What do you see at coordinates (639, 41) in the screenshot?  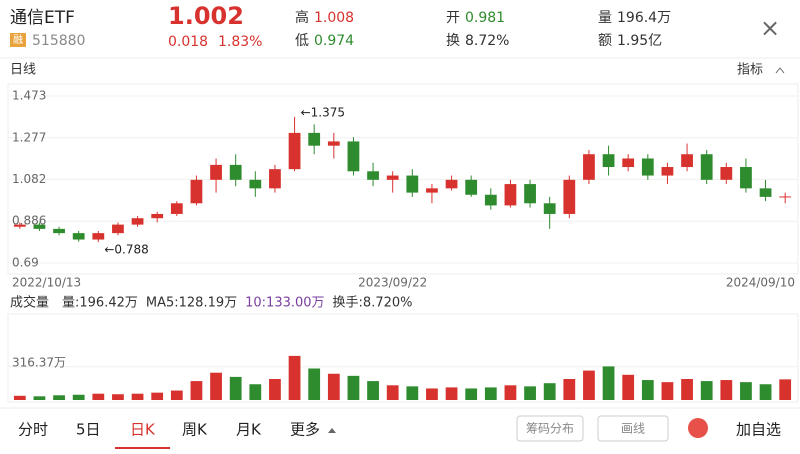 I see `amount: 1.95亿` at bounding box center [639, 41].